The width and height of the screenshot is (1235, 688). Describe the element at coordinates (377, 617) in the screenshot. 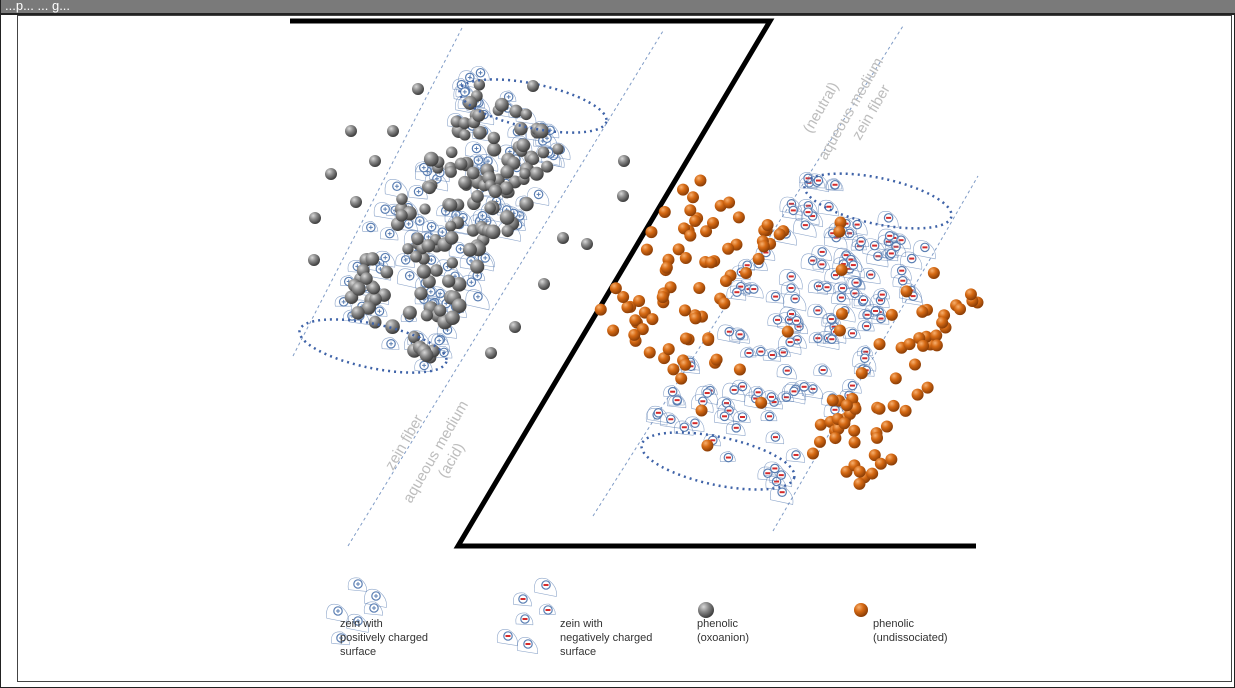

I see `legend-item-positive: zein with positively charged surface` at that location.